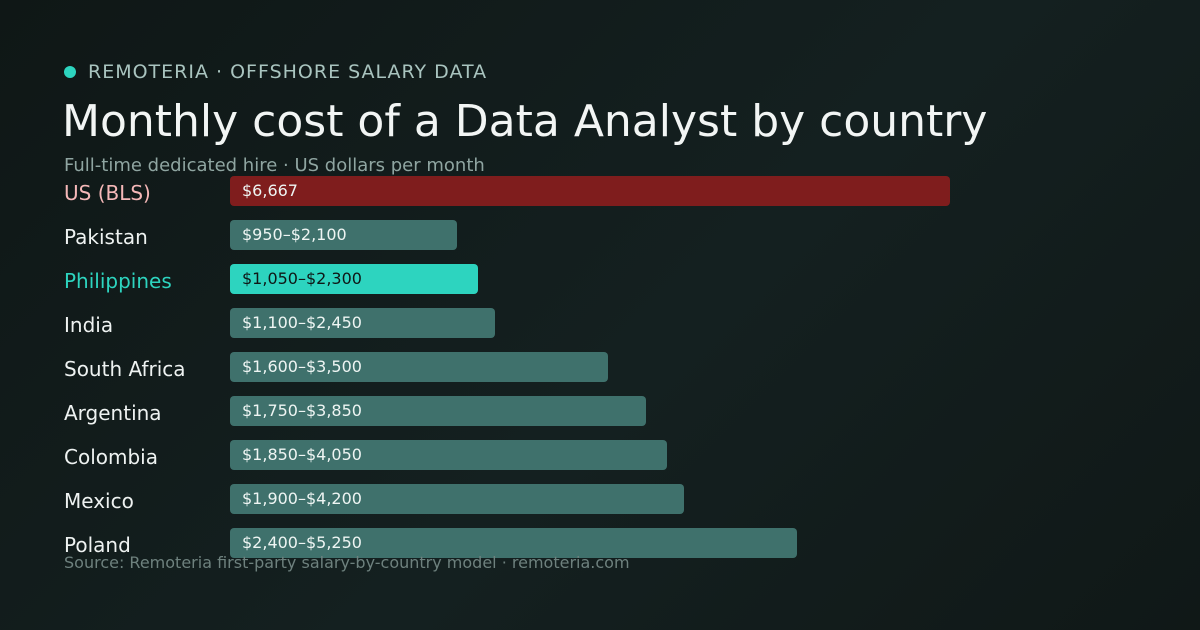  Describe the element at coordinates (302, 322) in the screenshot. I see `bar-value-label: $1,100–$2,450` at that location.